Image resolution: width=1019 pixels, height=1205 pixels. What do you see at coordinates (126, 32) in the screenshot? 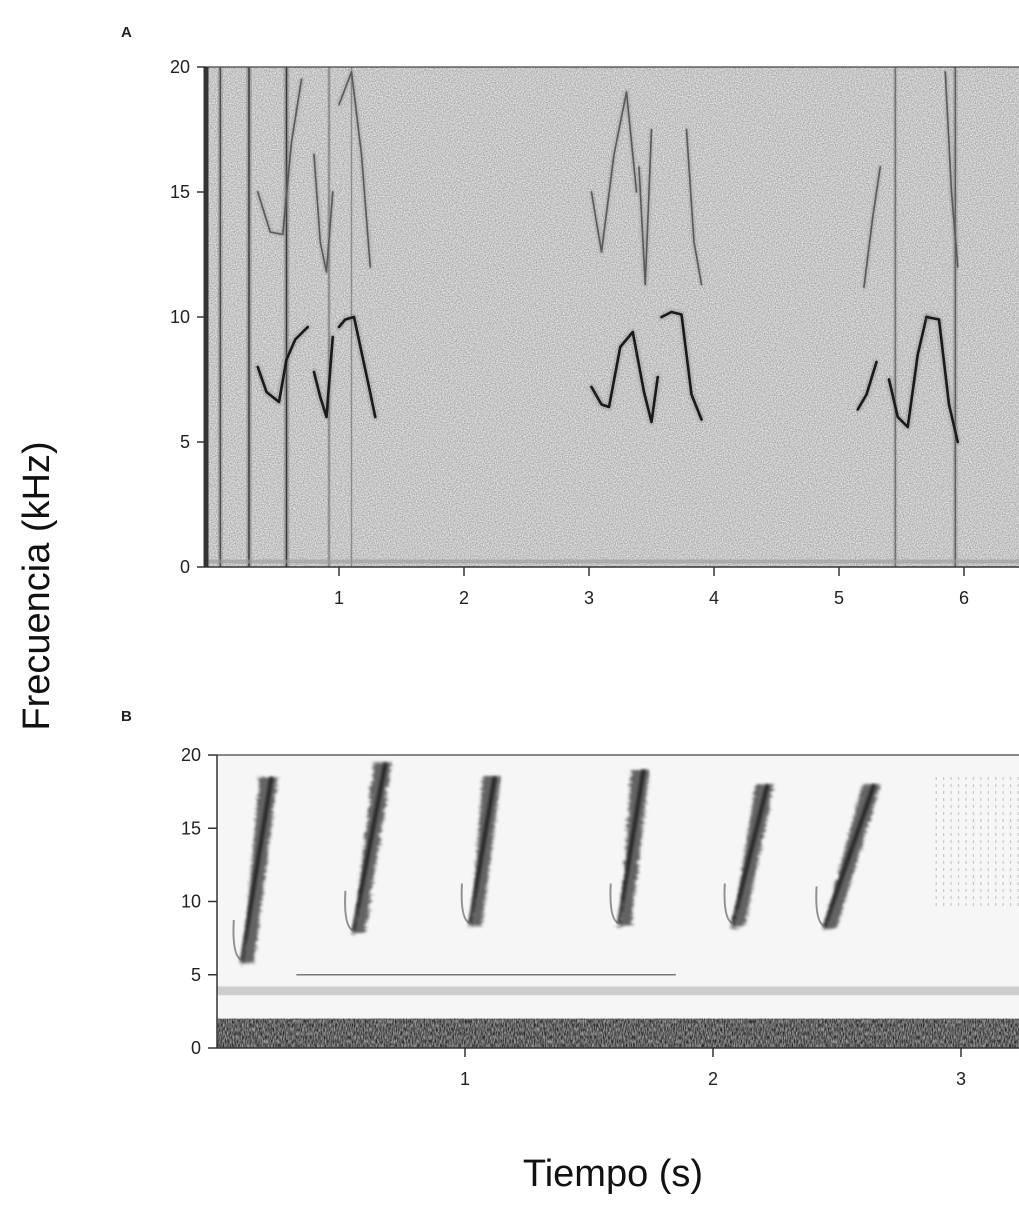
I see `panel-a-letter: A` at bounding box center [126, 32].